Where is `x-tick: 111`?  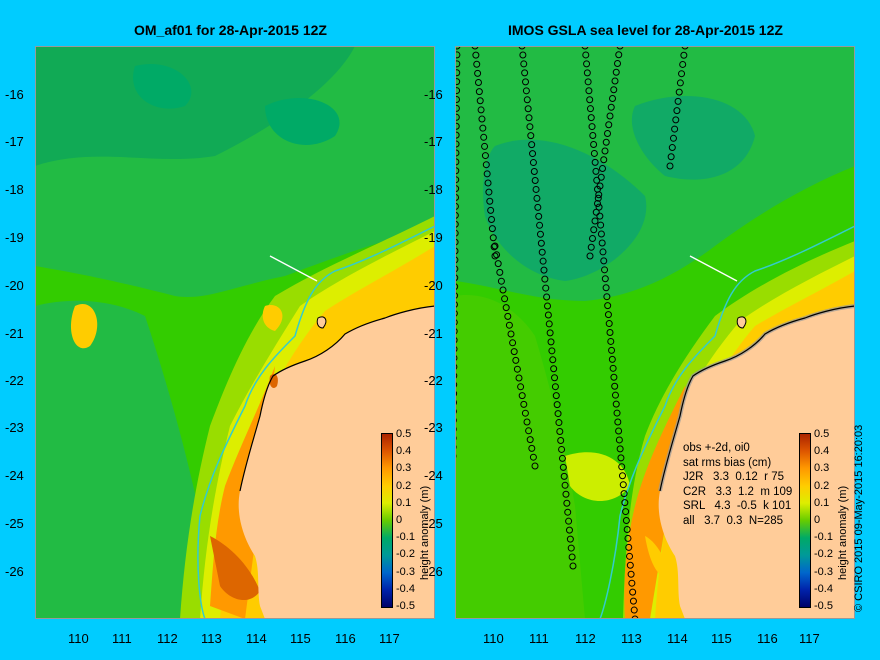 x-tick: 111 is located at coordinates (122, 638).